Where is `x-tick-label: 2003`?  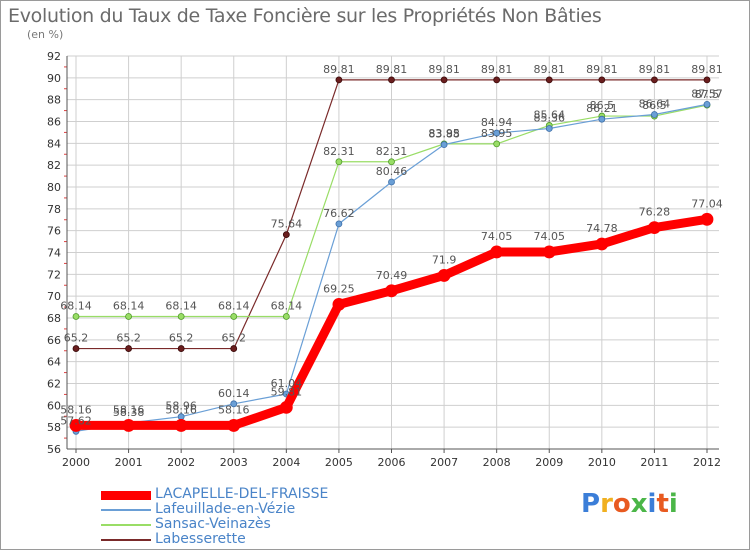
x-tick-label: 2003 is located at coordinates (234, 462).